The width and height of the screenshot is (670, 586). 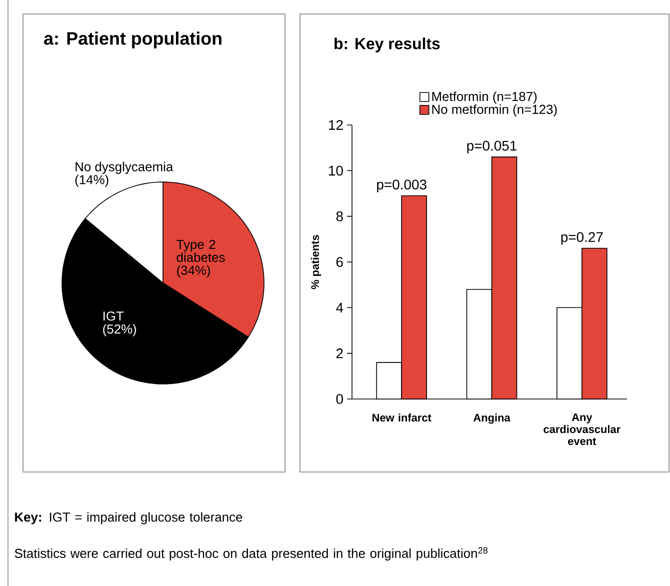 What do you see at coordinates (119, 330) in the screenshot?
I see `data-label: (52%)` at bounding box center [119, 330].